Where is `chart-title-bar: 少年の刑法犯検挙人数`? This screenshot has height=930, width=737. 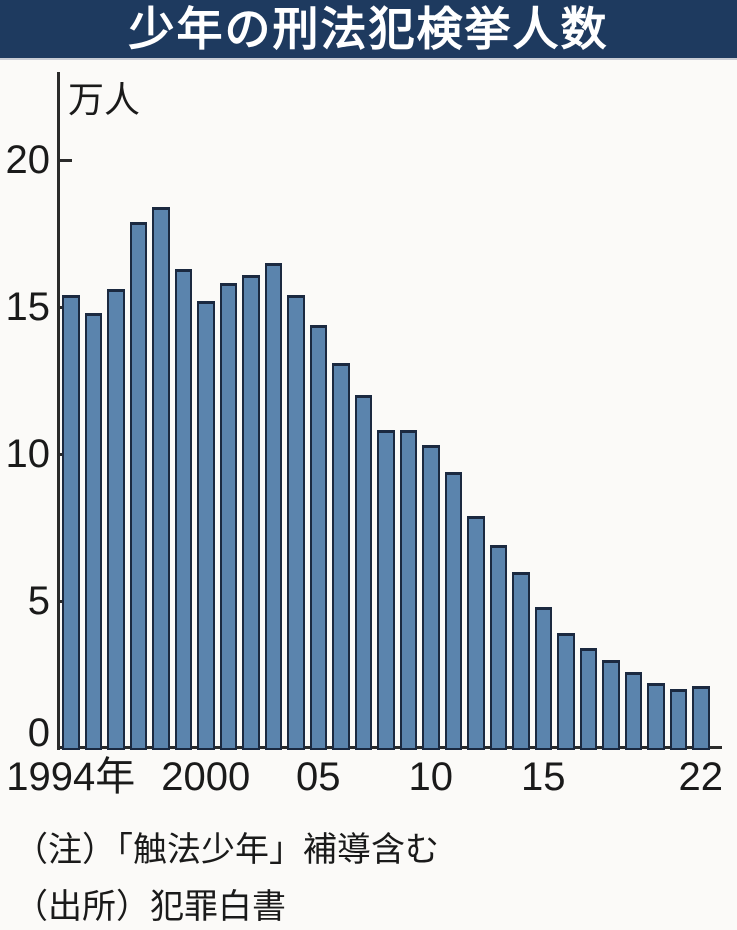
chart-title-bar: 少年の刑法犯検挙人数 is located at coordinates (368, 30).